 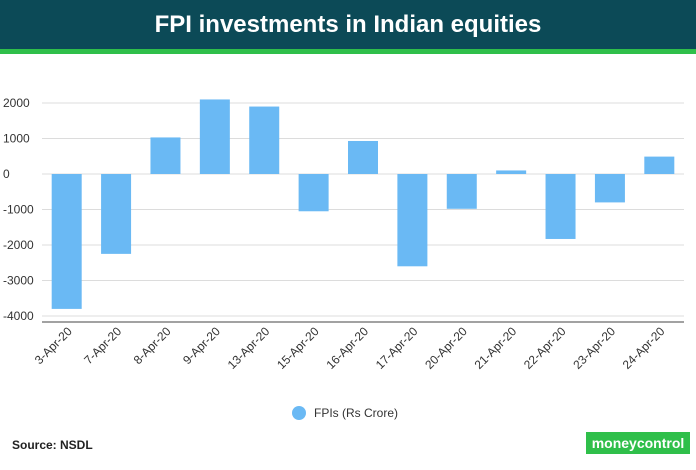 What do you see at coordinates (18, 316) in the screenshot?
I see `y-tick-label: -4000` at bounding box center [18, 316].